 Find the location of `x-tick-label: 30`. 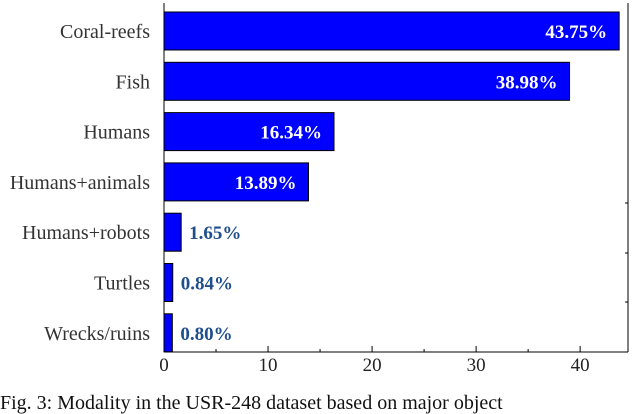

x-tick-label: 30 is located at coordinates (476, 365).